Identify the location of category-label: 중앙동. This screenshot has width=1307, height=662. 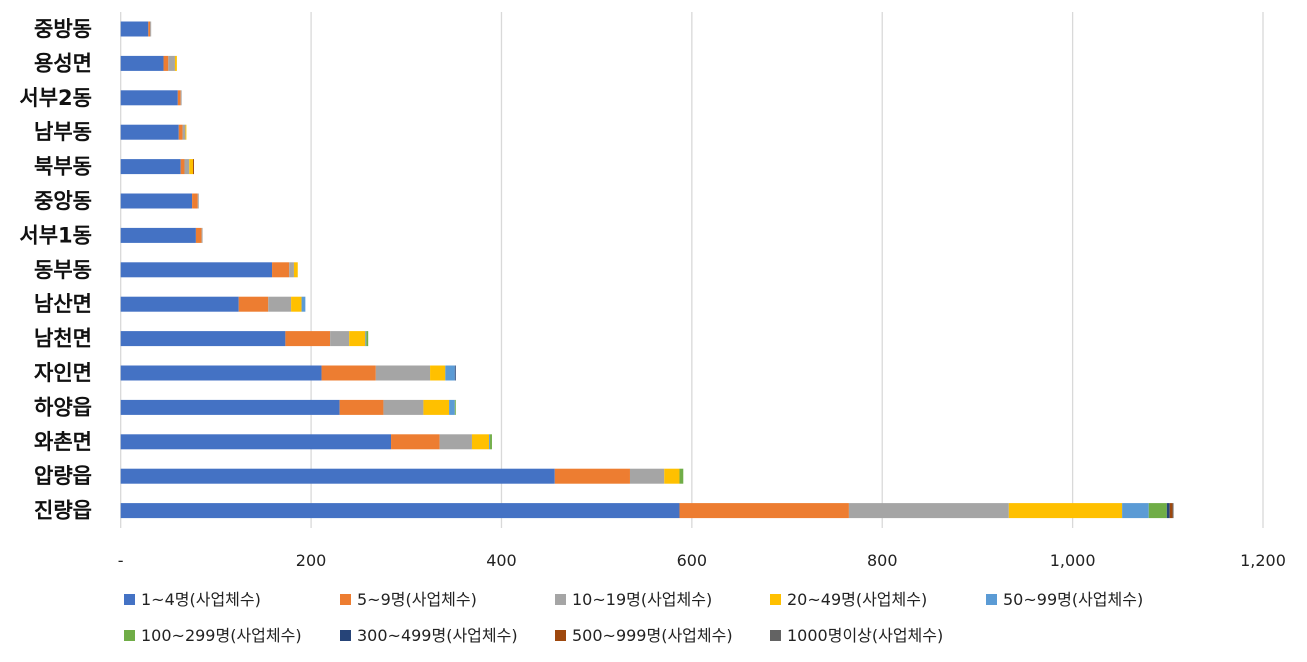
(63, 201).